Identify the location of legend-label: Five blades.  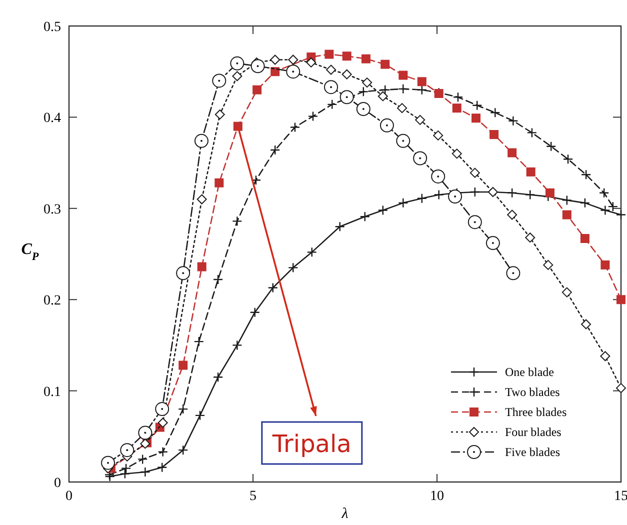
(532, 452).